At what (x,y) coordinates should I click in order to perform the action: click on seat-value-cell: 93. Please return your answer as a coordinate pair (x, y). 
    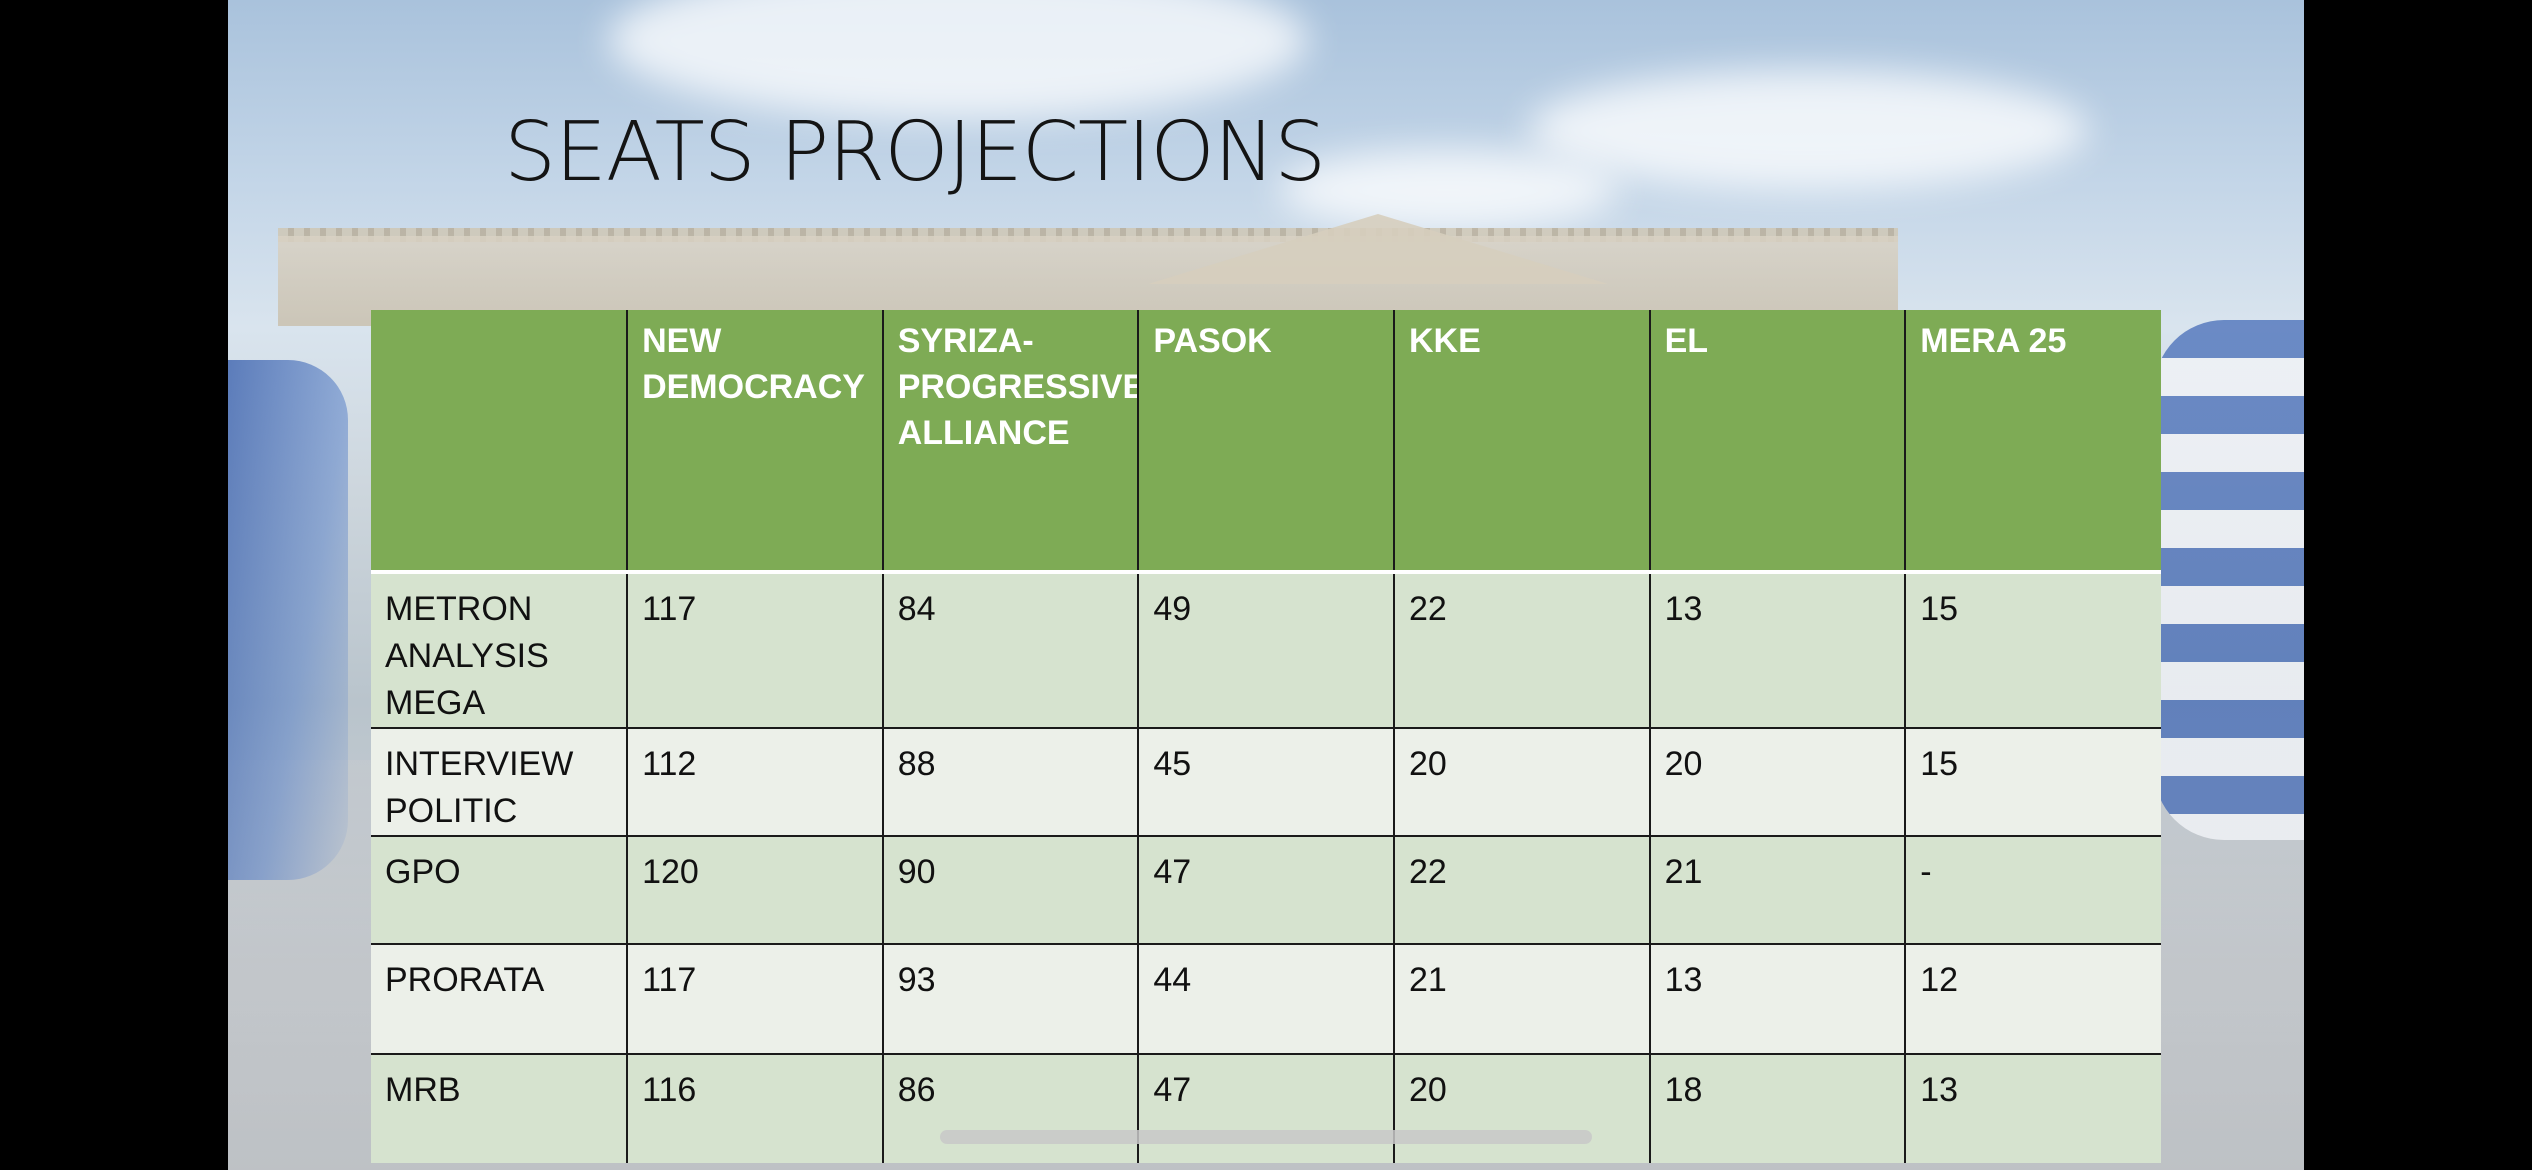
    Looking at the image, I should click on (1010, 998).